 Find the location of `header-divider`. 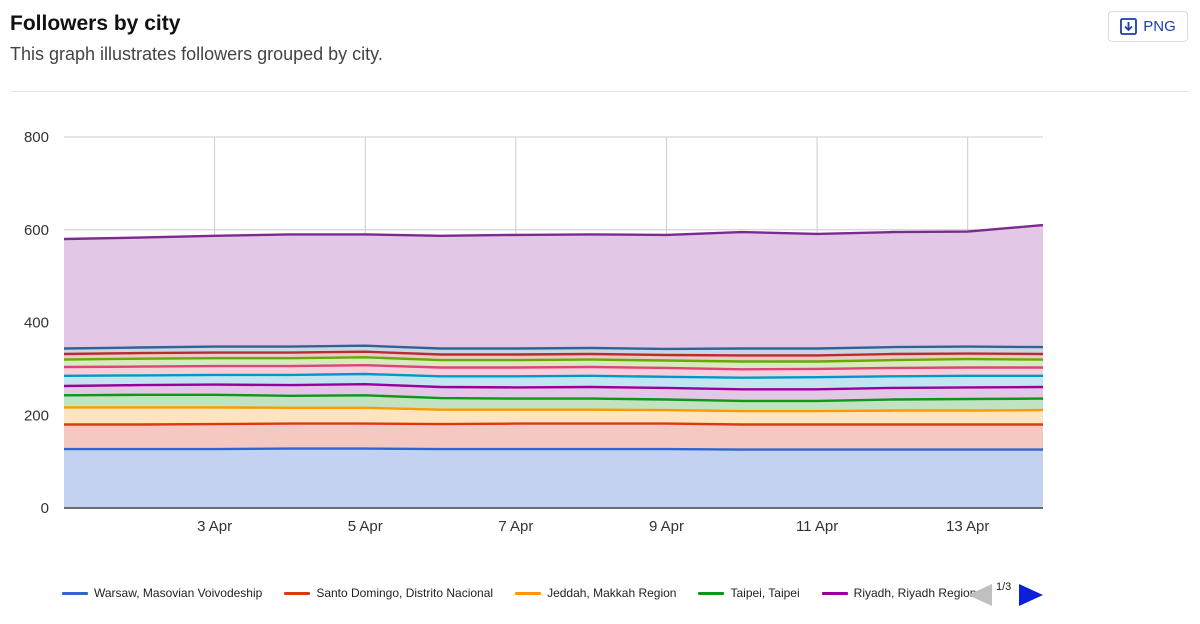

header-divider is located at coordinates (600, 91).